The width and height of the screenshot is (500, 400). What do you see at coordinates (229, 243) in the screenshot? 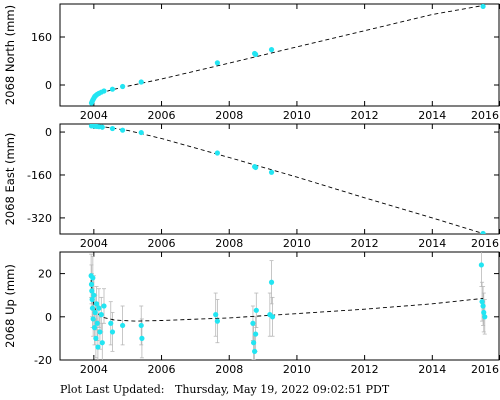
I see `east-x-tick-label: 2008` at bounding box center [229, 243].